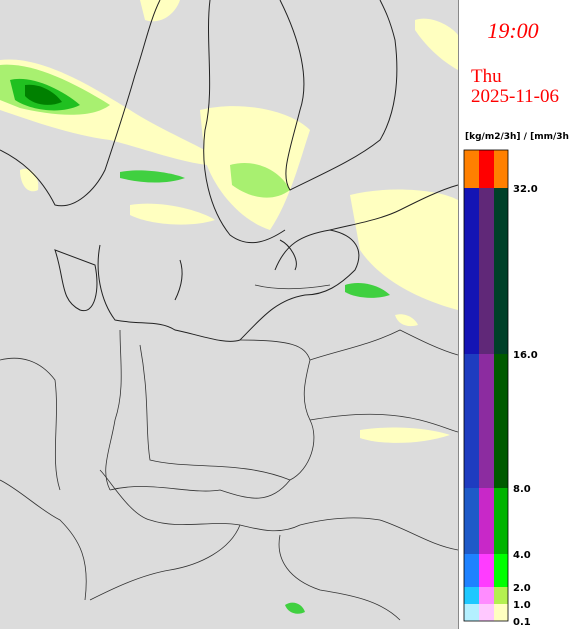 The height and width of the screenshot is (629, 569). Describe the element at coordinates (486, 385) in the screenshot. I see `color-bar` at that location.